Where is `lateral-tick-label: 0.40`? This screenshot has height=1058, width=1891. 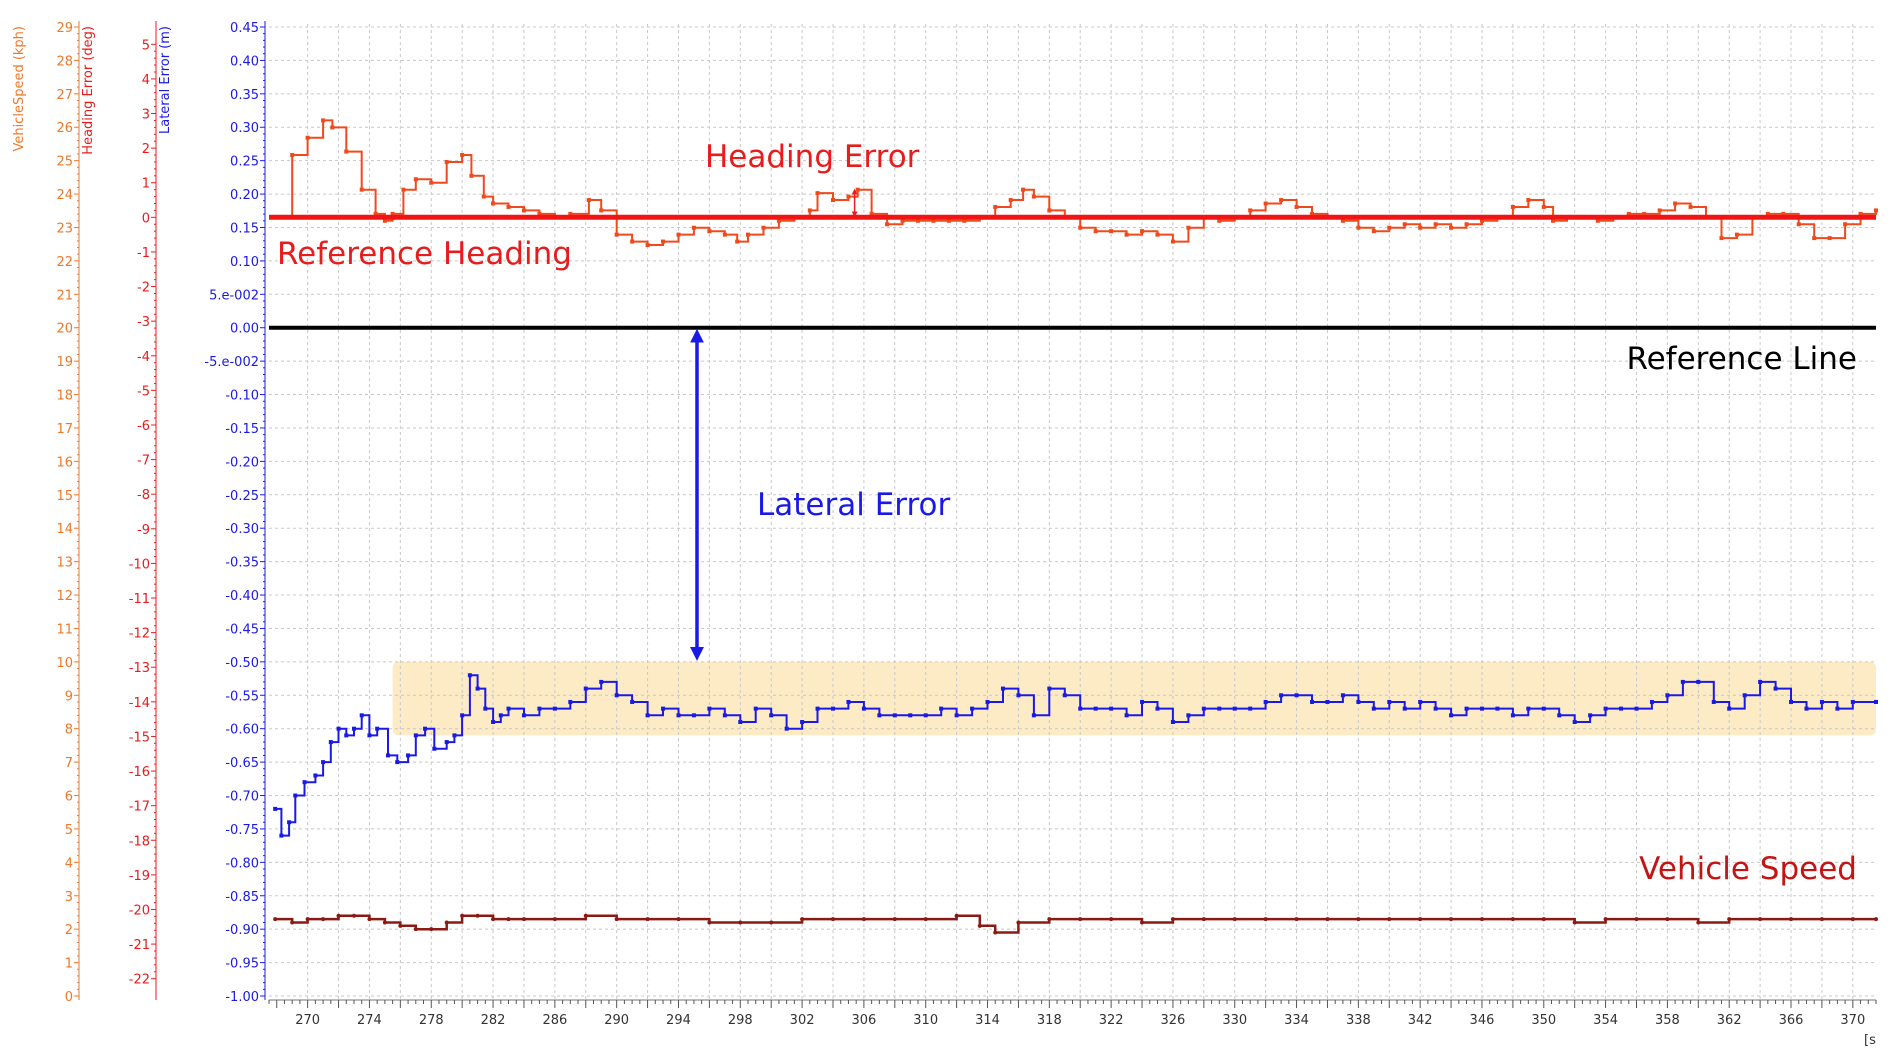 lateral-tick-label: 0.40 is located at coordinates (244, 61).